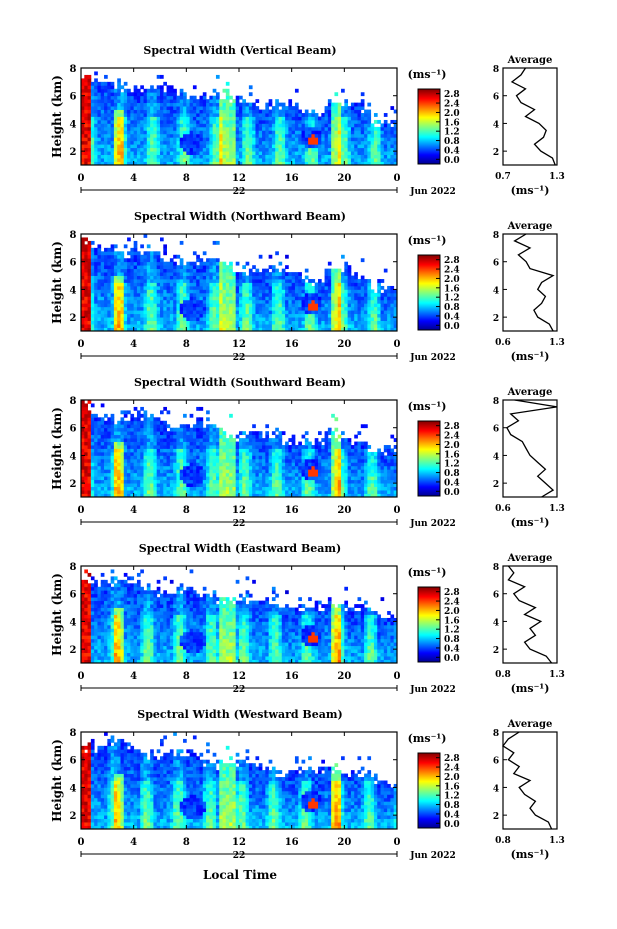 The height and width of the screenshot is (929, 617). Describe the element at coordinates (530, 226) in the screenshot. I see `average-title: Average` at that location.